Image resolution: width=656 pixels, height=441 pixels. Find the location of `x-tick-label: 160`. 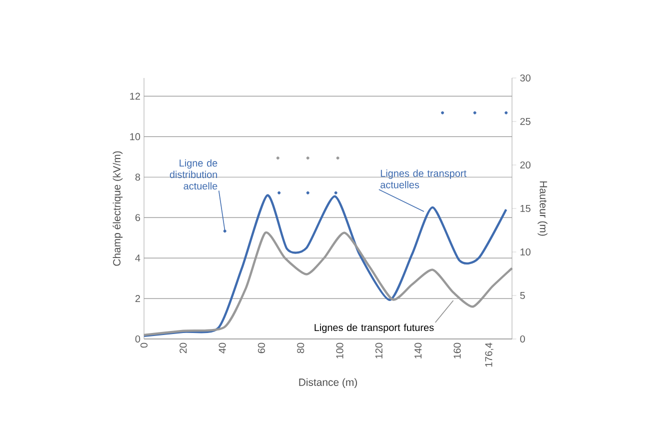

x-tick-label: 160 is located at coordinates (457, 350).